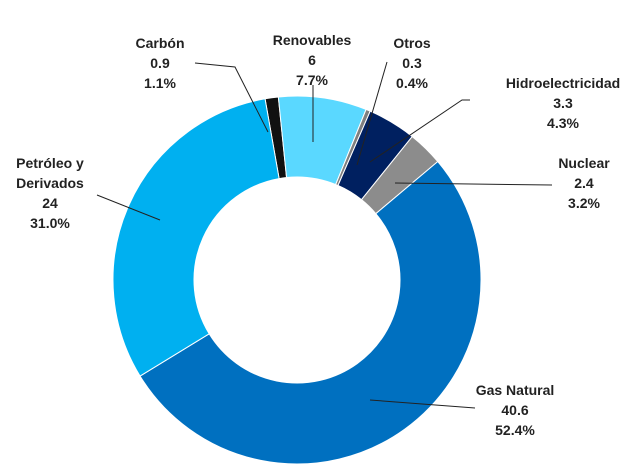  I want to click on category-name: Nuclear, so click(584, 163).